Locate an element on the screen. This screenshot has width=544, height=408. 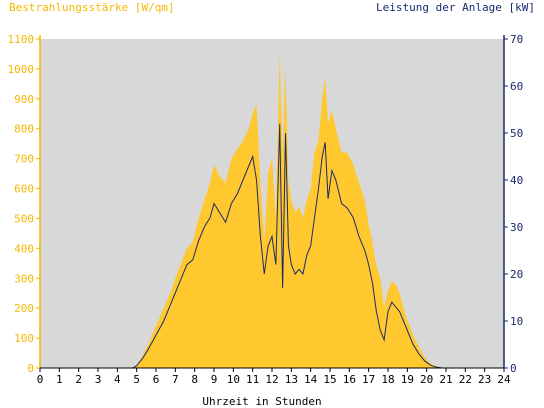
right-tick-label: 40 is located at coordinates (516, 180).